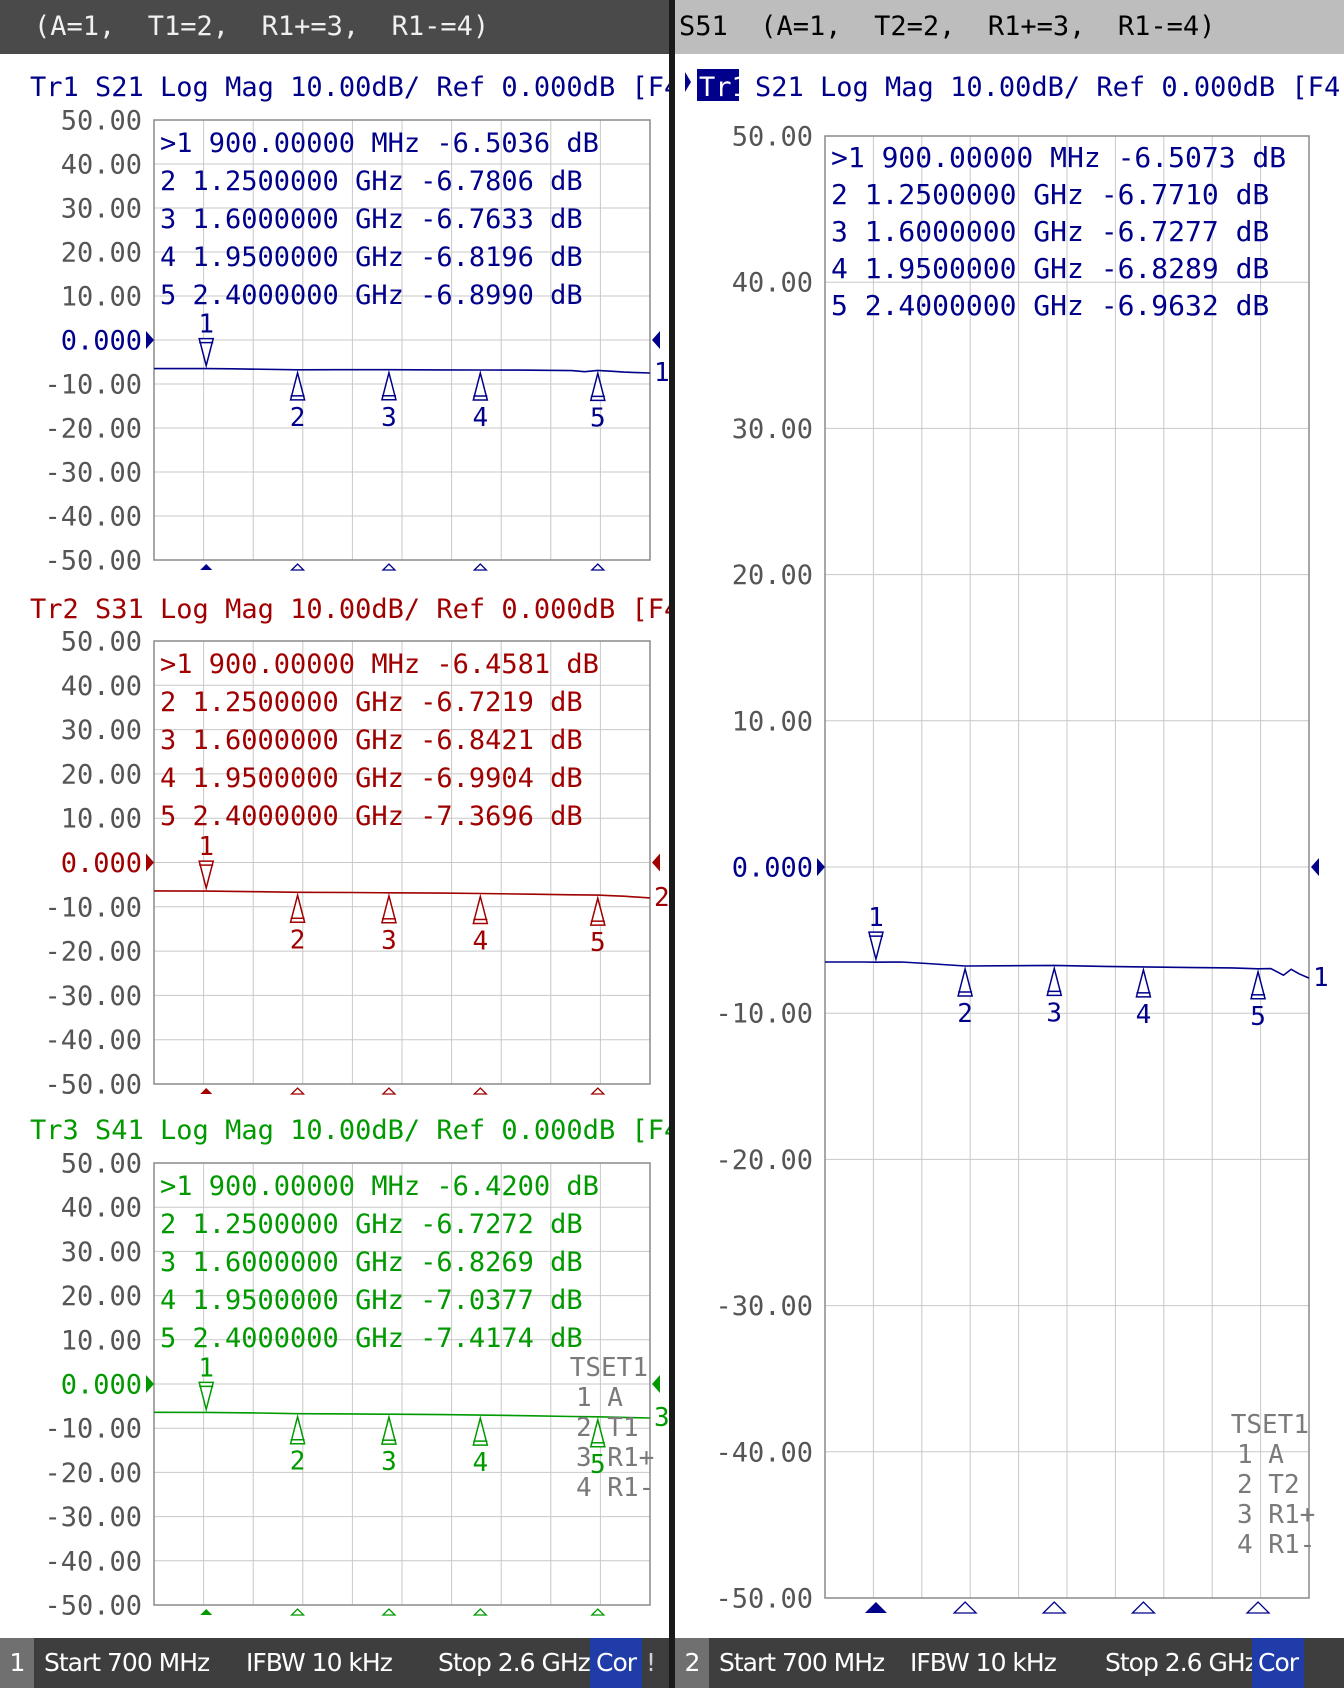 This screenshot has width=1344, height=1688. What do you see at coordinates (718, 85) in the screenshot?
I see `active-trace-highlight` at bounding box center [718, 85].